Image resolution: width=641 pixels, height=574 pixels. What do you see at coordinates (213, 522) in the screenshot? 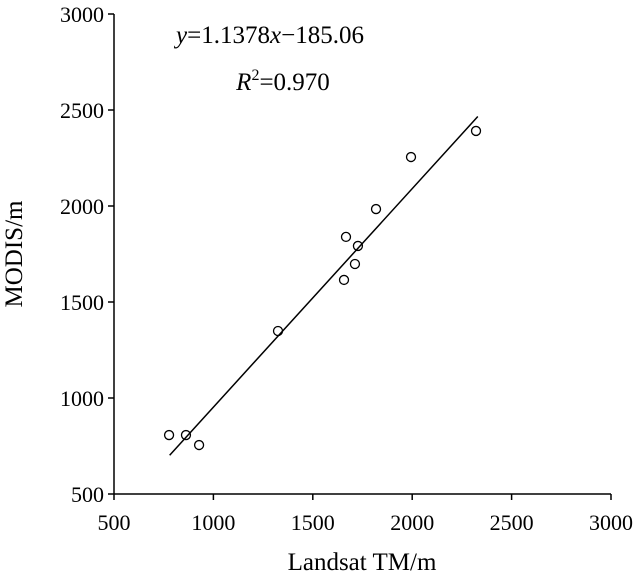
I see `x-tick-label: 1000` at bounding box center [213, 522].